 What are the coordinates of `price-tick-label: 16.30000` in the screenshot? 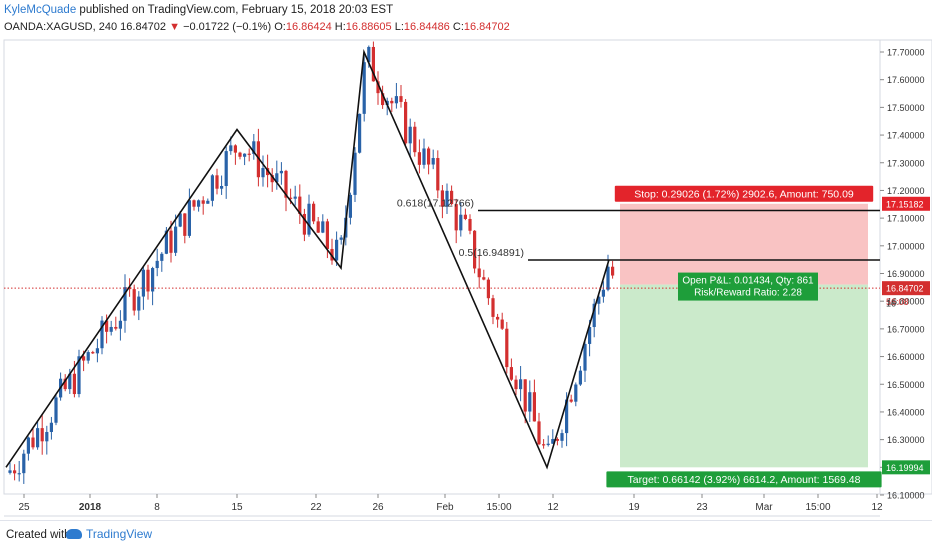 It's located at (906, 440).